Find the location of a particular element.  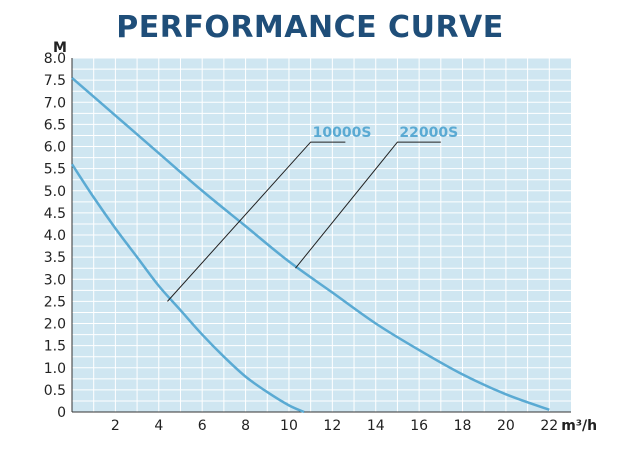

y-tick-label: 4.0 is located at coordinates (55, 236).